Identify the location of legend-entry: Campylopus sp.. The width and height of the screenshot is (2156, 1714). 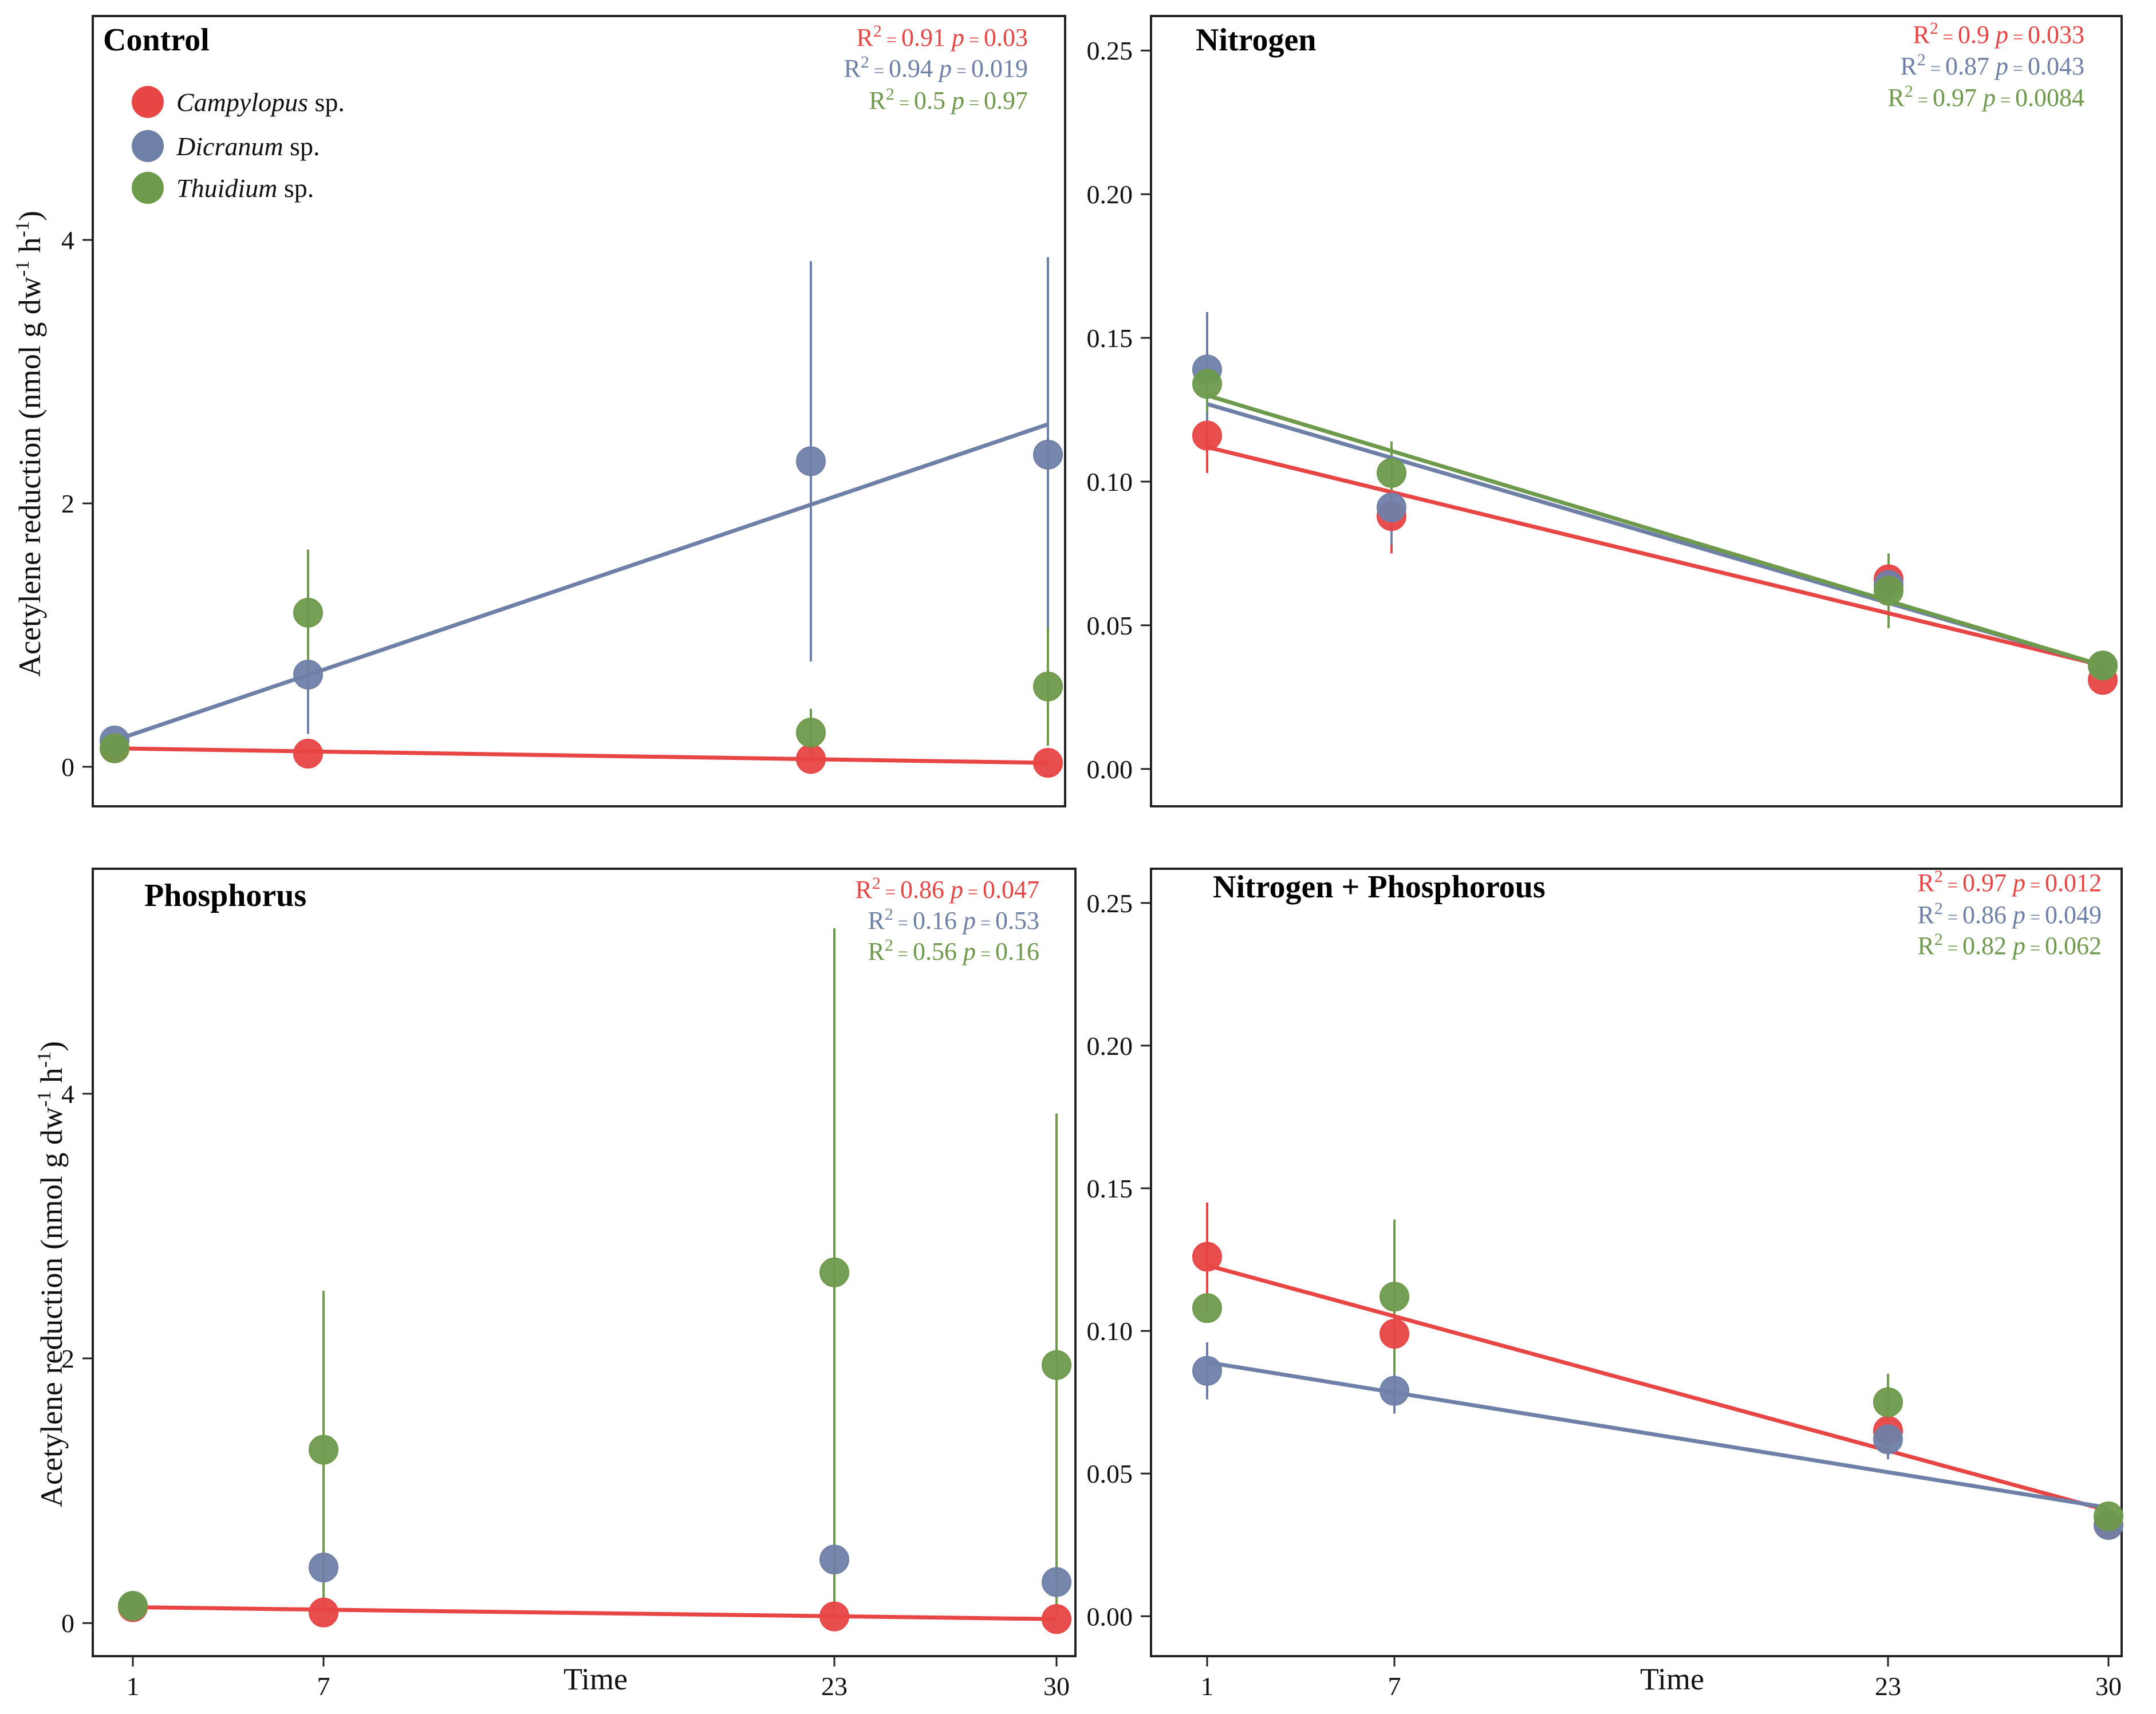
(260, 102).